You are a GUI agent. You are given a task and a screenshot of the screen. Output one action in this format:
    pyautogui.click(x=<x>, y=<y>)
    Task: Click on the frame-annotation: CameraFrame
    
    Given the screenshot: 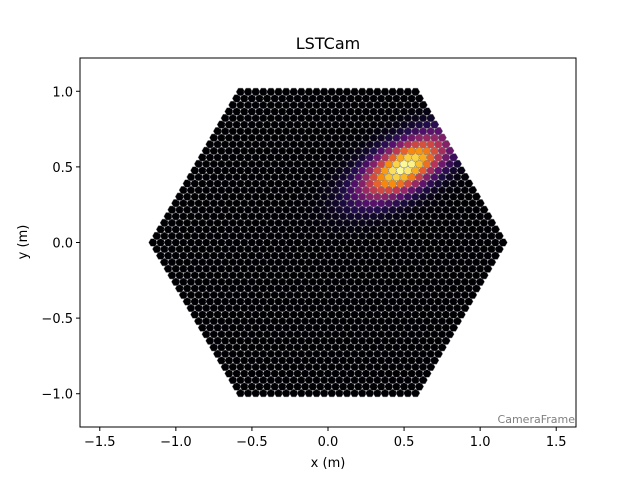 What is the action you would take?
    pyautogui.click(x=537, y=419)
    